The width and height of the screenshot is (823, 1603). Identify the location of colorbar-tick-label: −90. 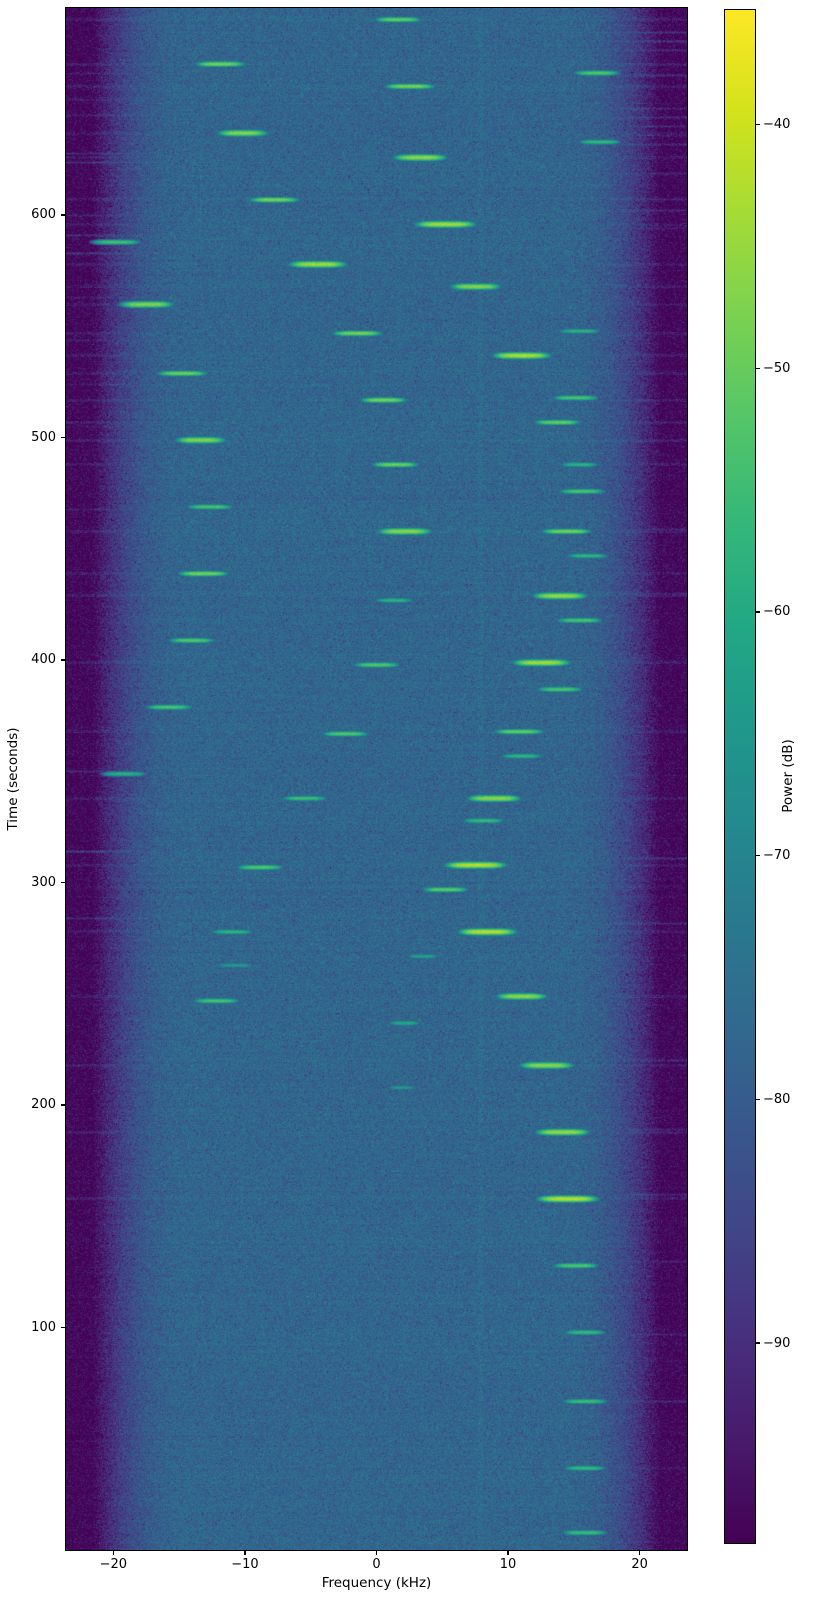
(777, 1343).